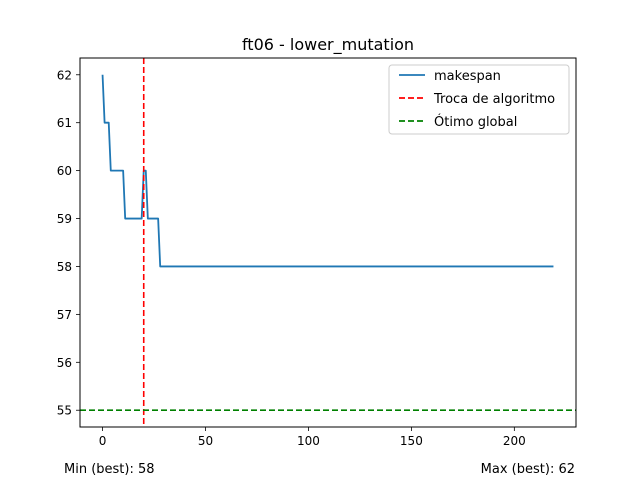  Describe the element at coordinates (205, 441) in the screenshot. I see `x-tick-label: 50` at that location.